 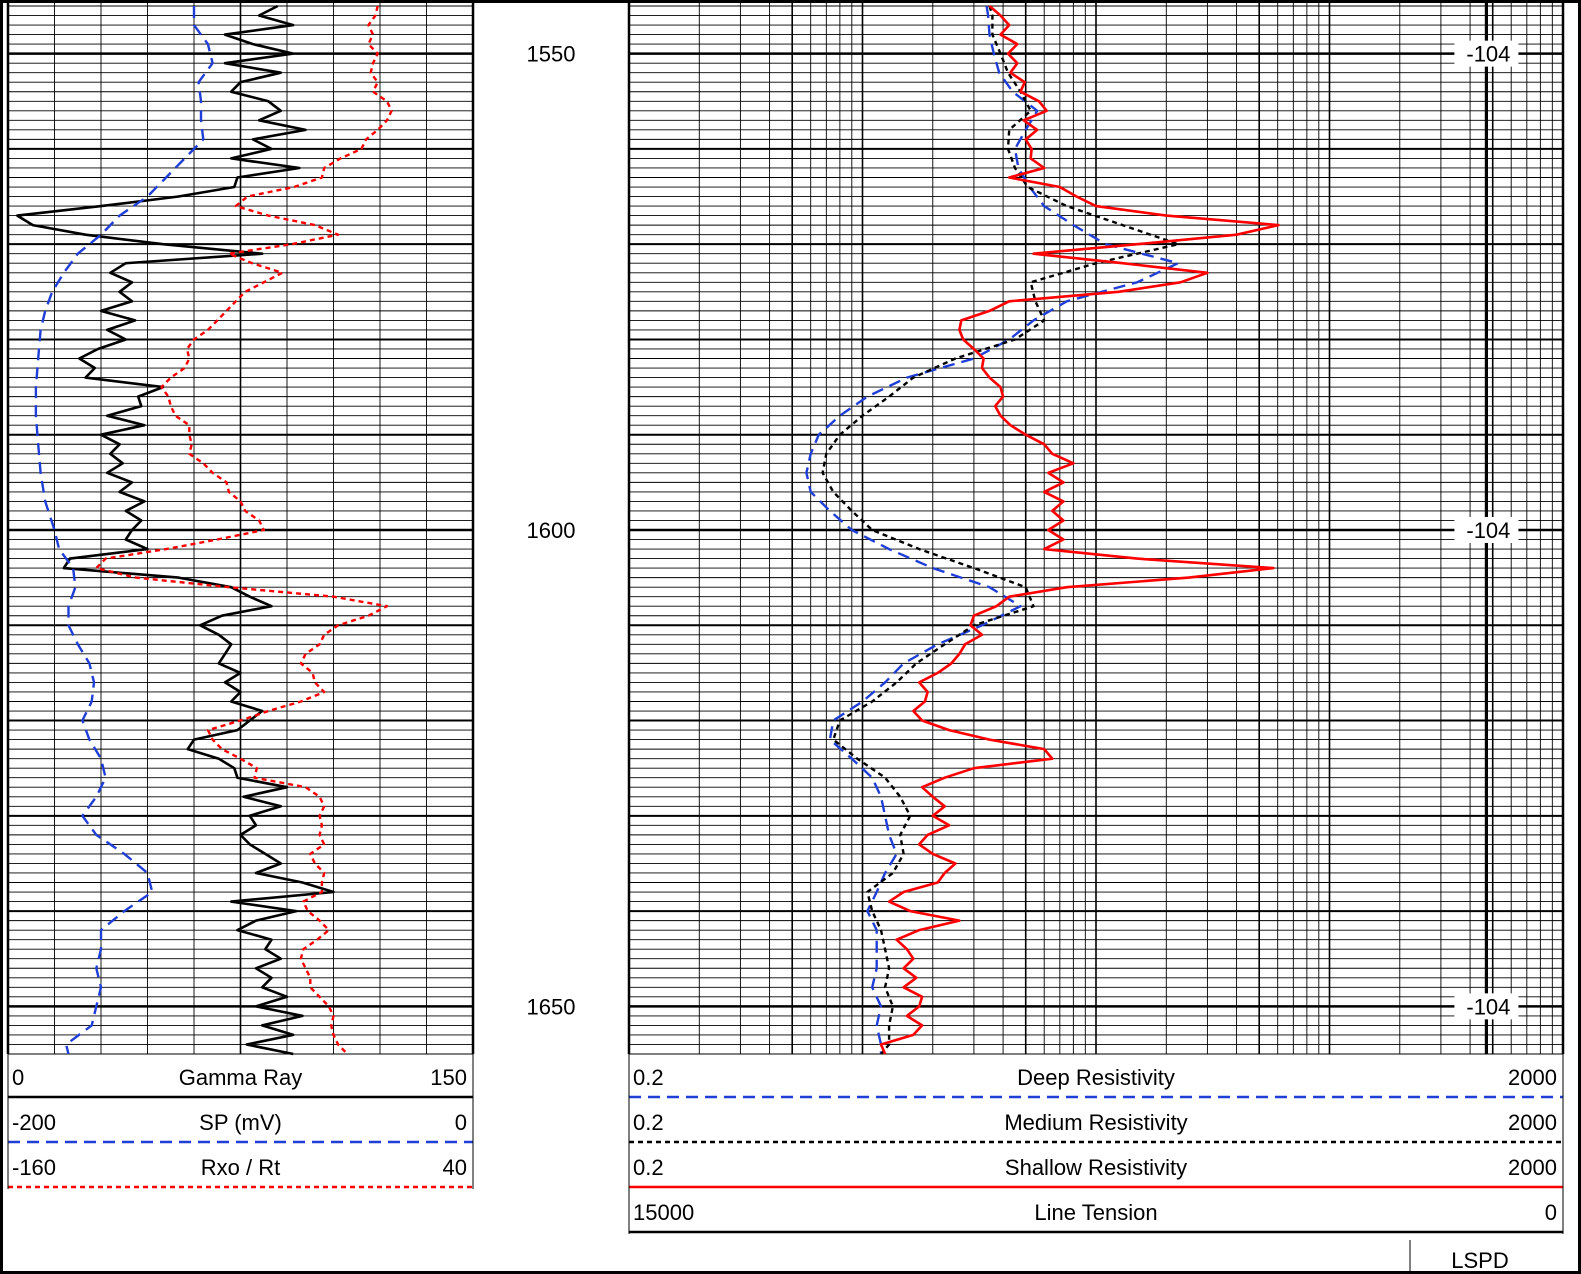 What do you see at coordinates (1095, 1212) in the screenshot?
I see `track2-scale-name: Line Tension` at bounding box center [1095, 1212].